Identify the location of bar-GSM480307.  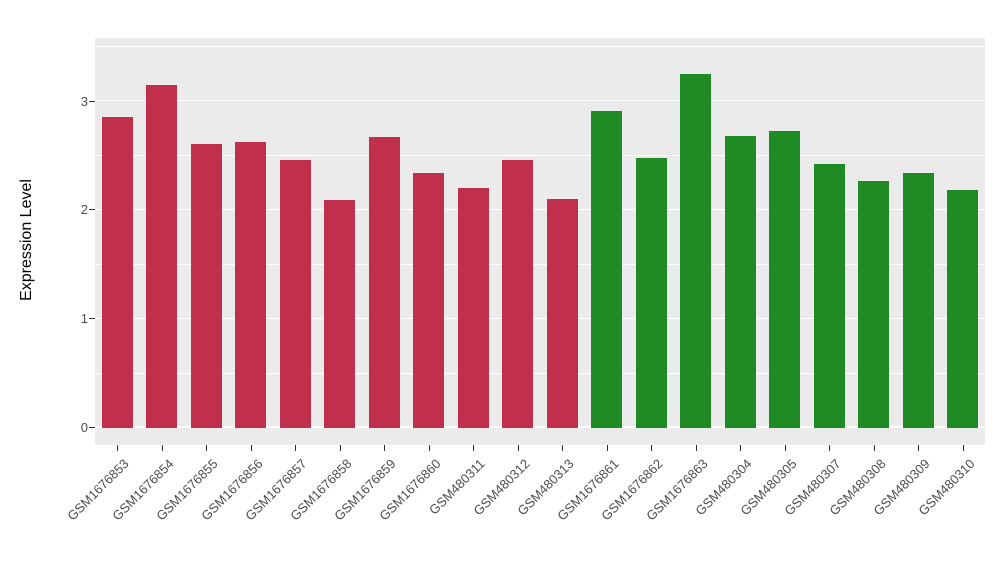
(829, 296).